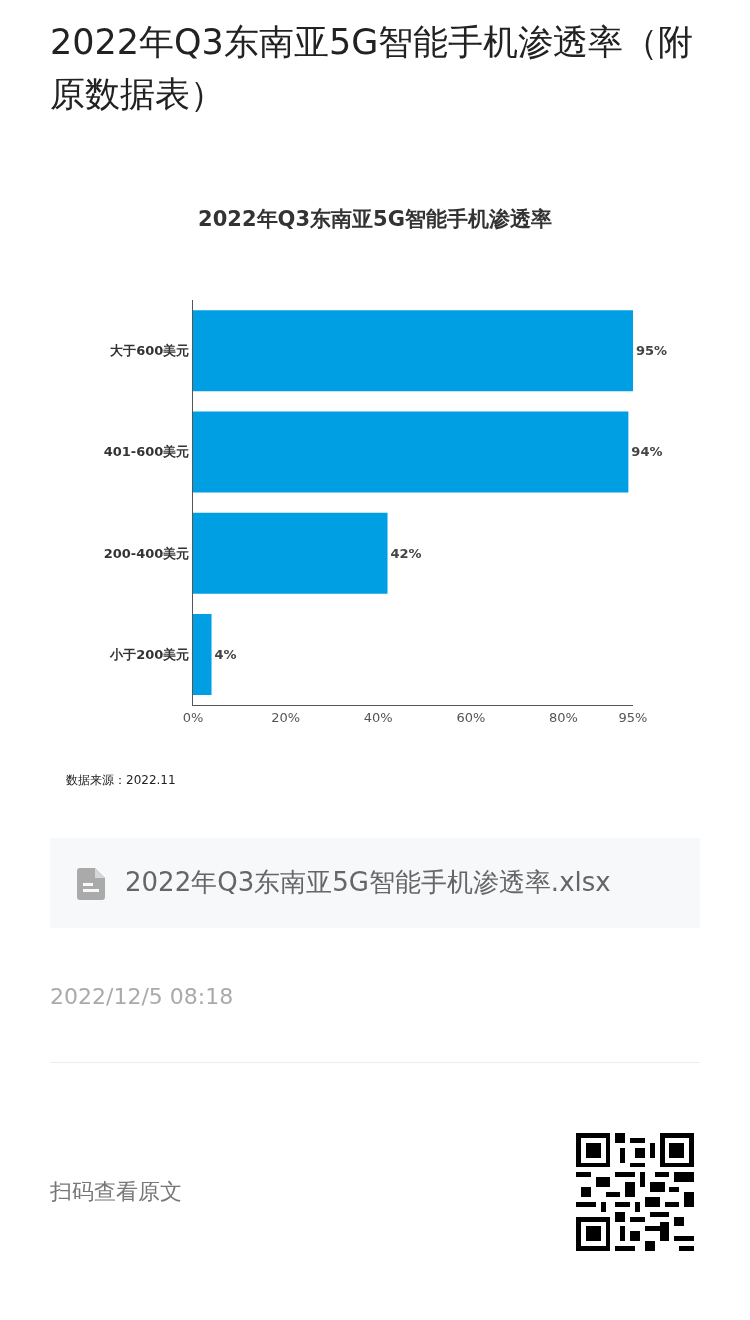 The image size is (750, 1320). I want to click on x-tick-label: 95%, so click(633, 717).